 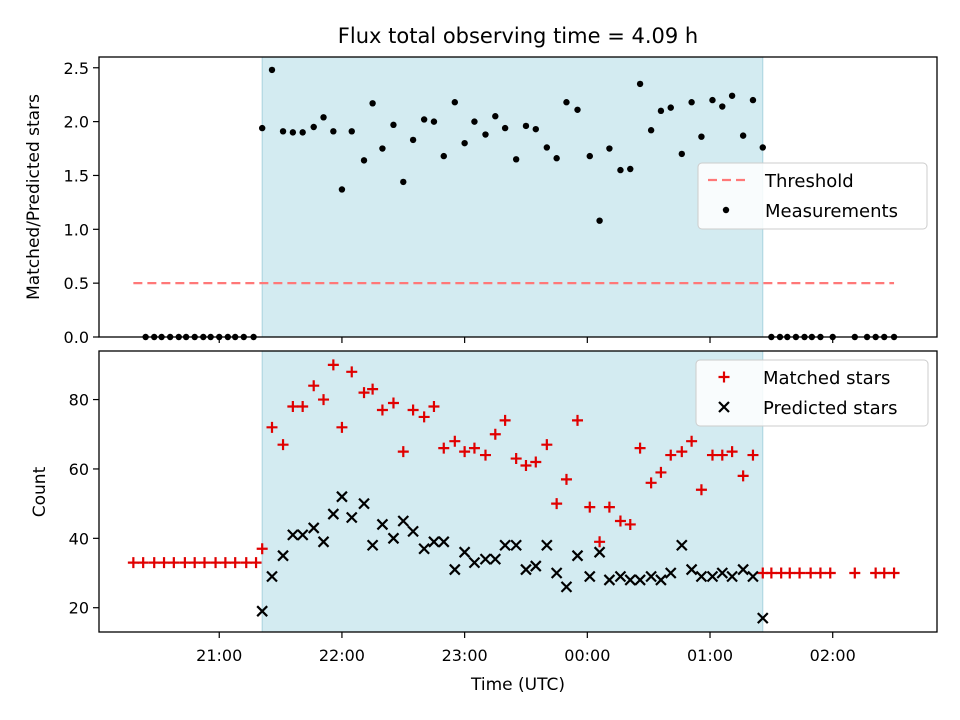 What do you see at coordinates (465, 655) in the screenshot?
I see `x-tick-label: 23:00` at bounding box center [465, 655].